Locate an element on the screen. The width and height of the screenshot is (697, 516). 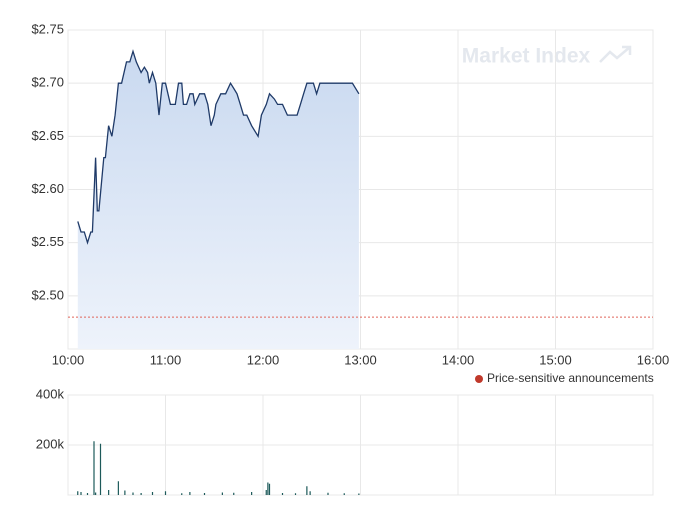
y-tick-label: $2.50 is located at coordinates (47, 294).